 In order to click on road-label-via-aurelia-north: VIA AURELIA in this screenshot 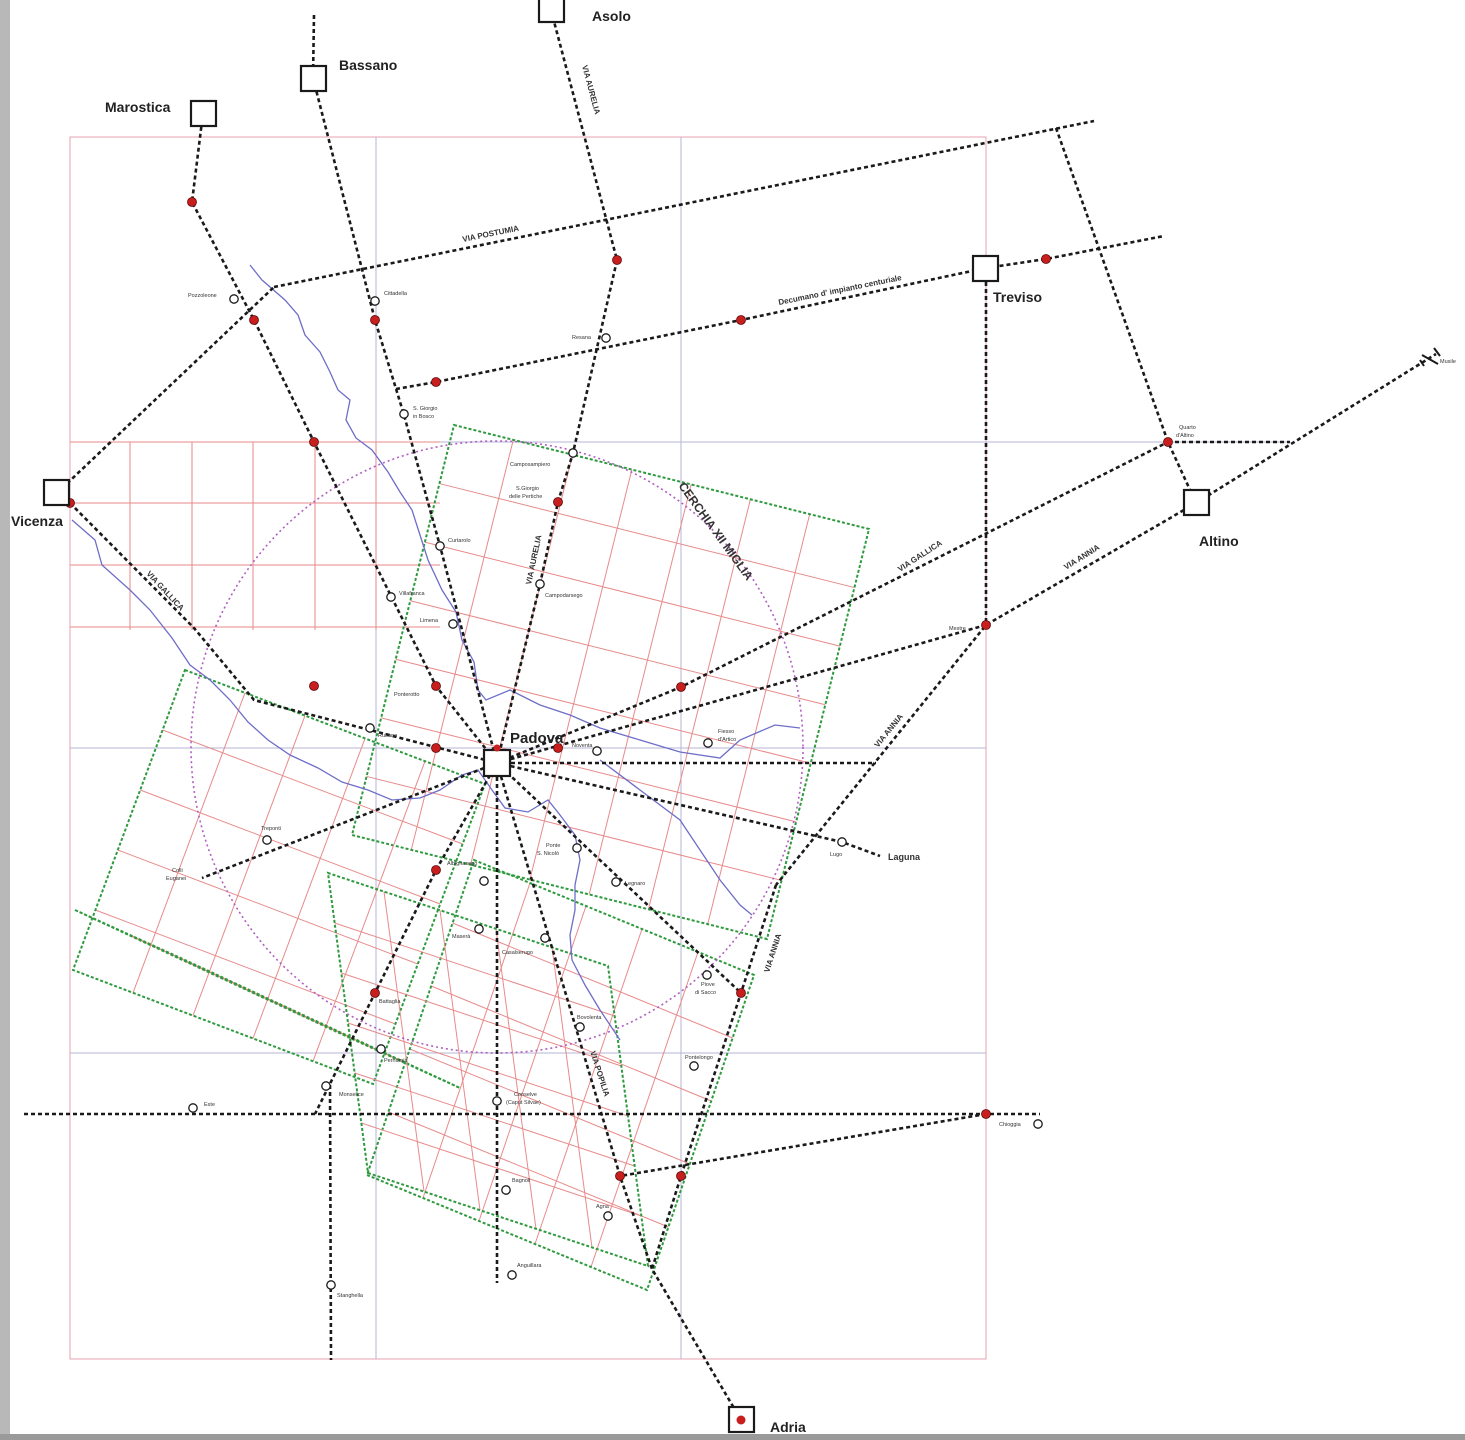, I will do `click(591, 89)`.